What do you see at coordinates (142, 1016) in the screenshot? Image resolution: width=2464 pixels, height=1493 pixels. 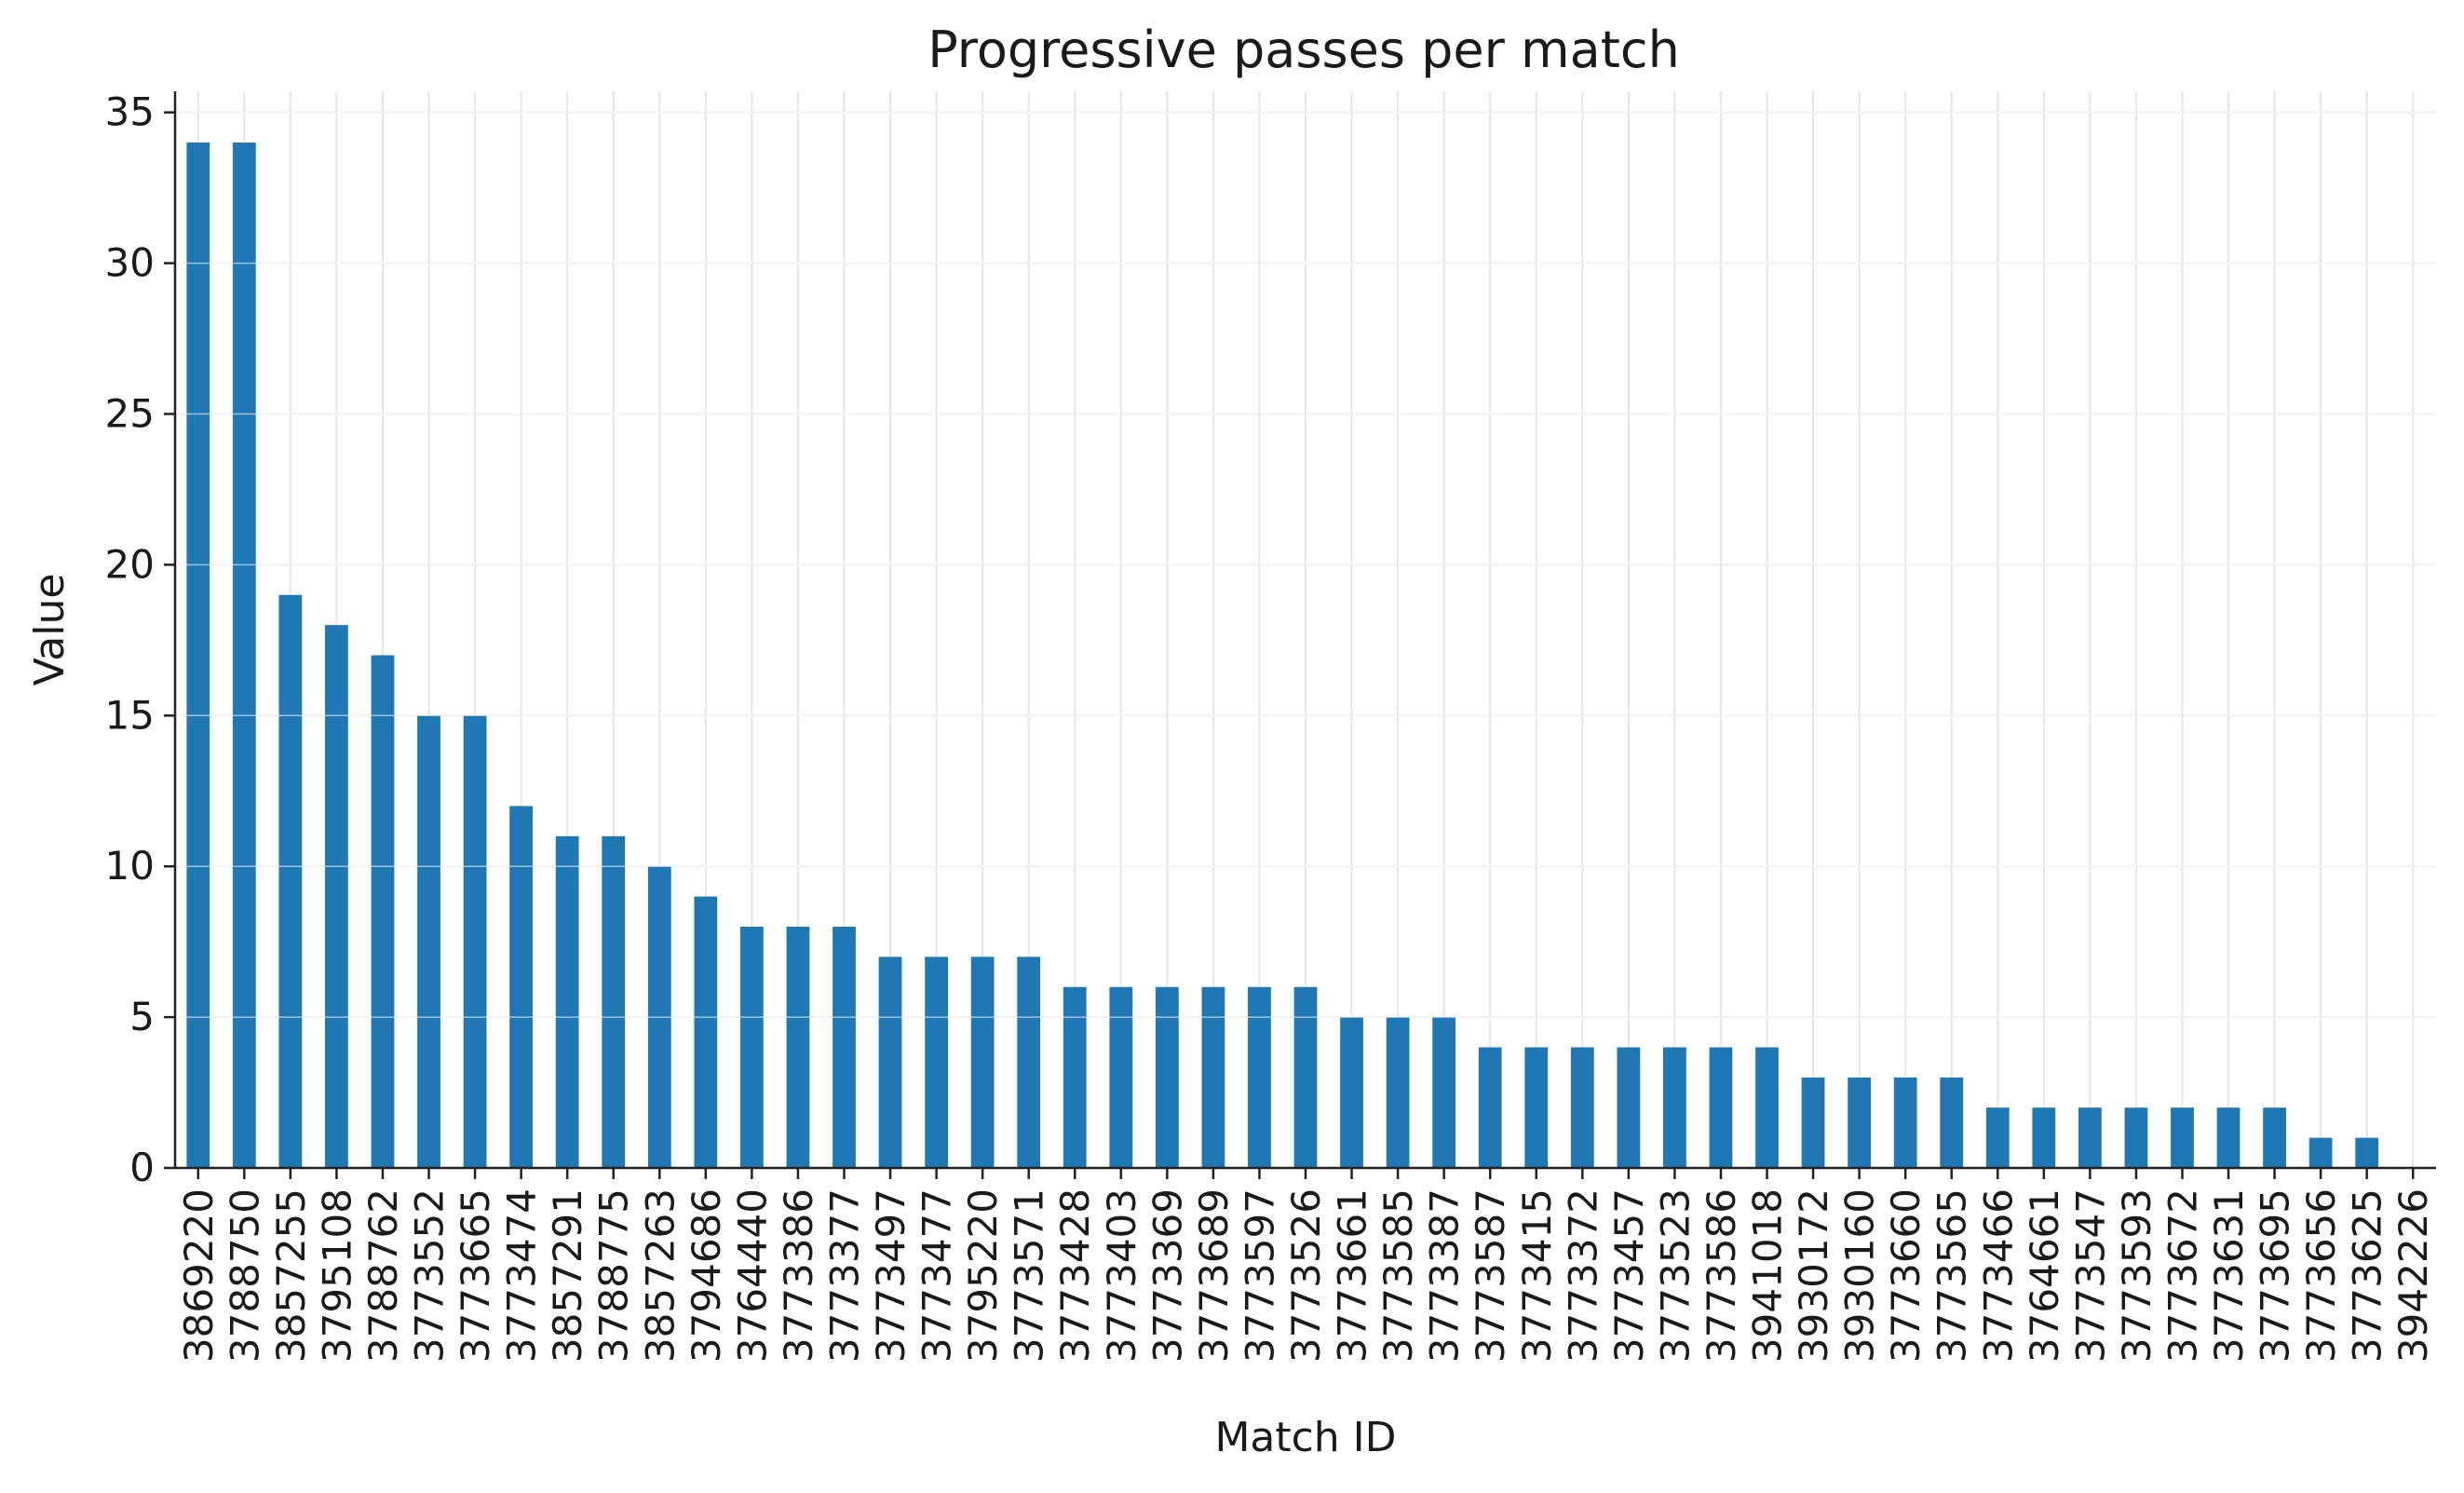 I see `y-tick-label: 5` at bounding box center [142, 1016].